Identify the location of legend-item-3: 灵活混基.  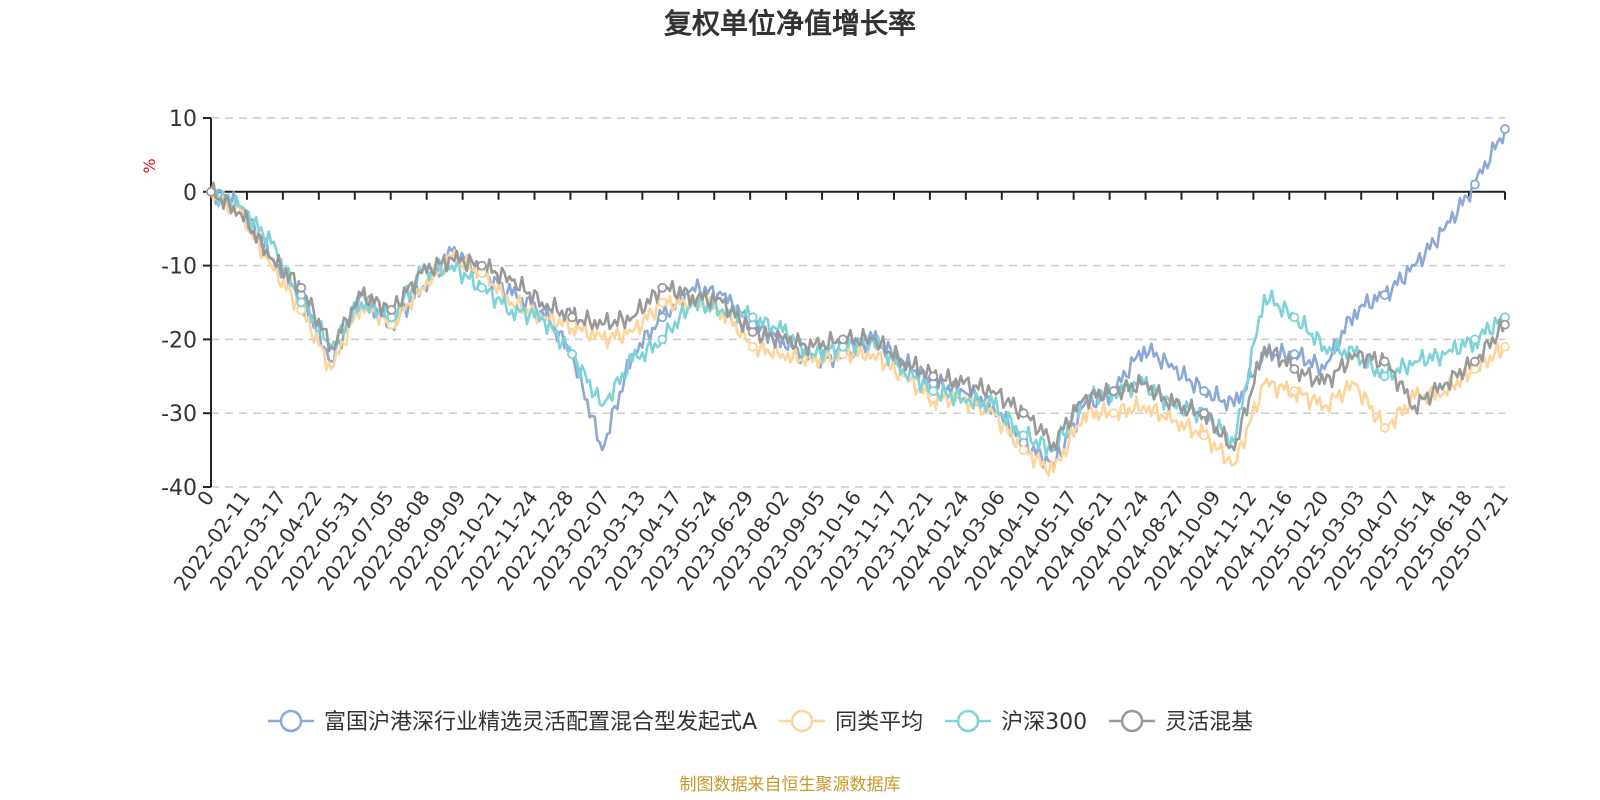
(1181, 722).